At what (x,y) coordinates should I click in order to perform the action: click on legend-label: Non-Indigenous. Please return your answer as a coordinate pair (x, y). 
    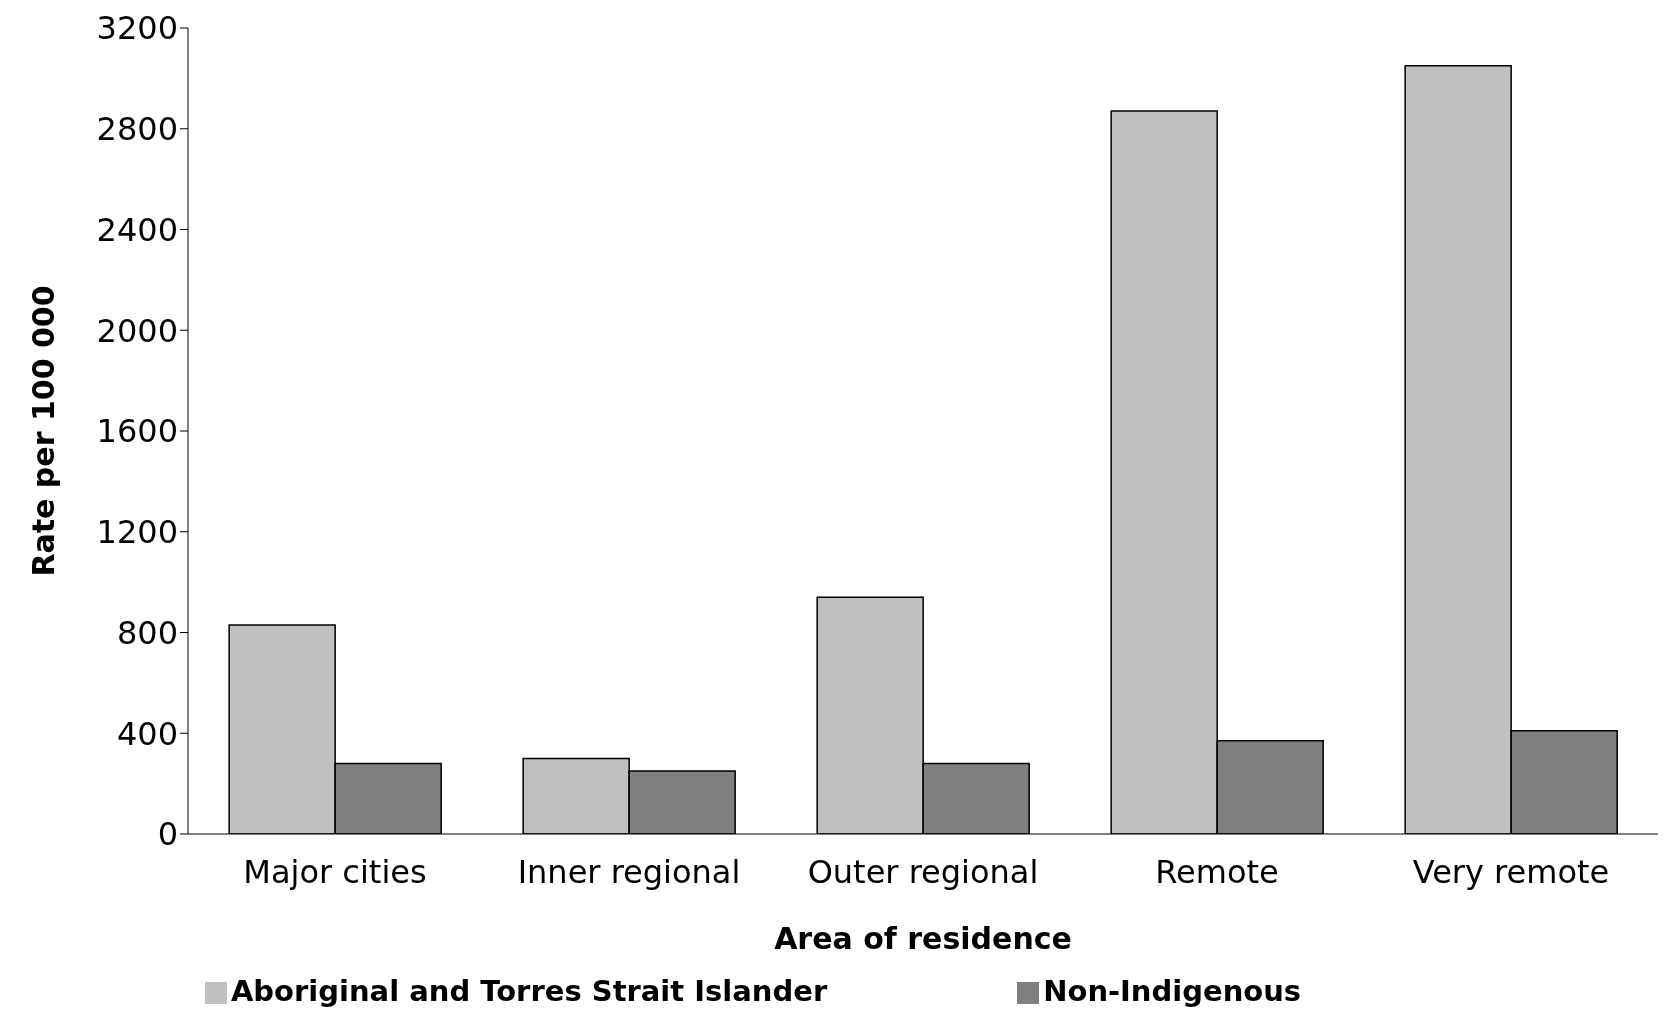
    Looking at the image, I should click on (1172, 991).